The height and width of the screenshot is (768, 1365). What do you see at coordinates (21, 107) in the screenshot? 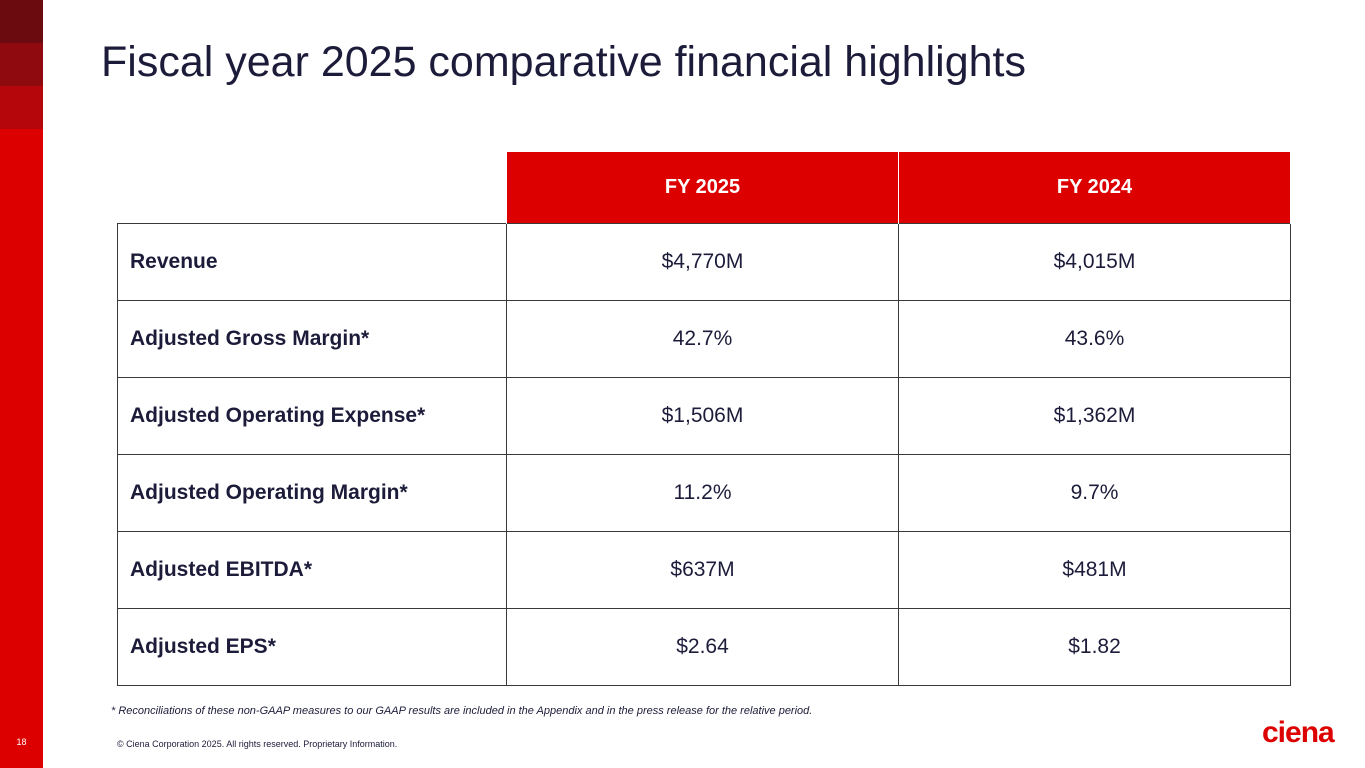
I see `accent-block-light` at bounding box center [21, 107].